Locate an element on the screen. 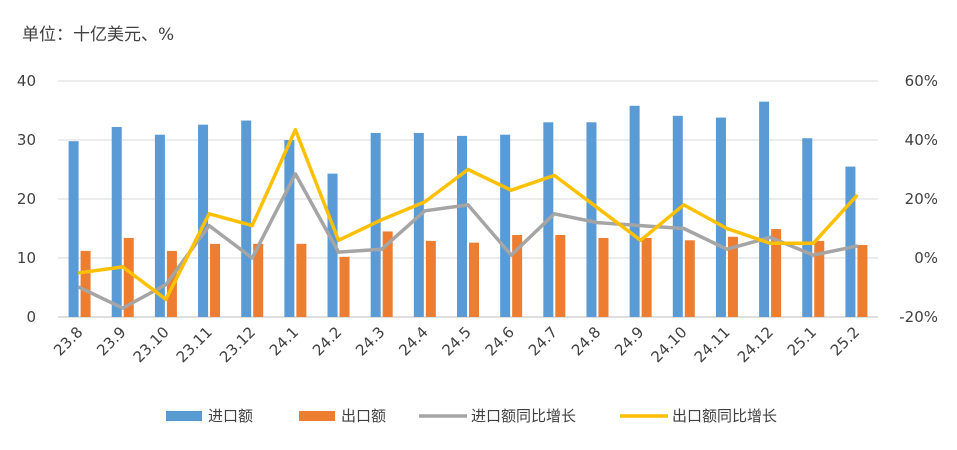 The image size is (957, 450). x-axis-tick-label: 23.12 is located at coordinates (237, 344).